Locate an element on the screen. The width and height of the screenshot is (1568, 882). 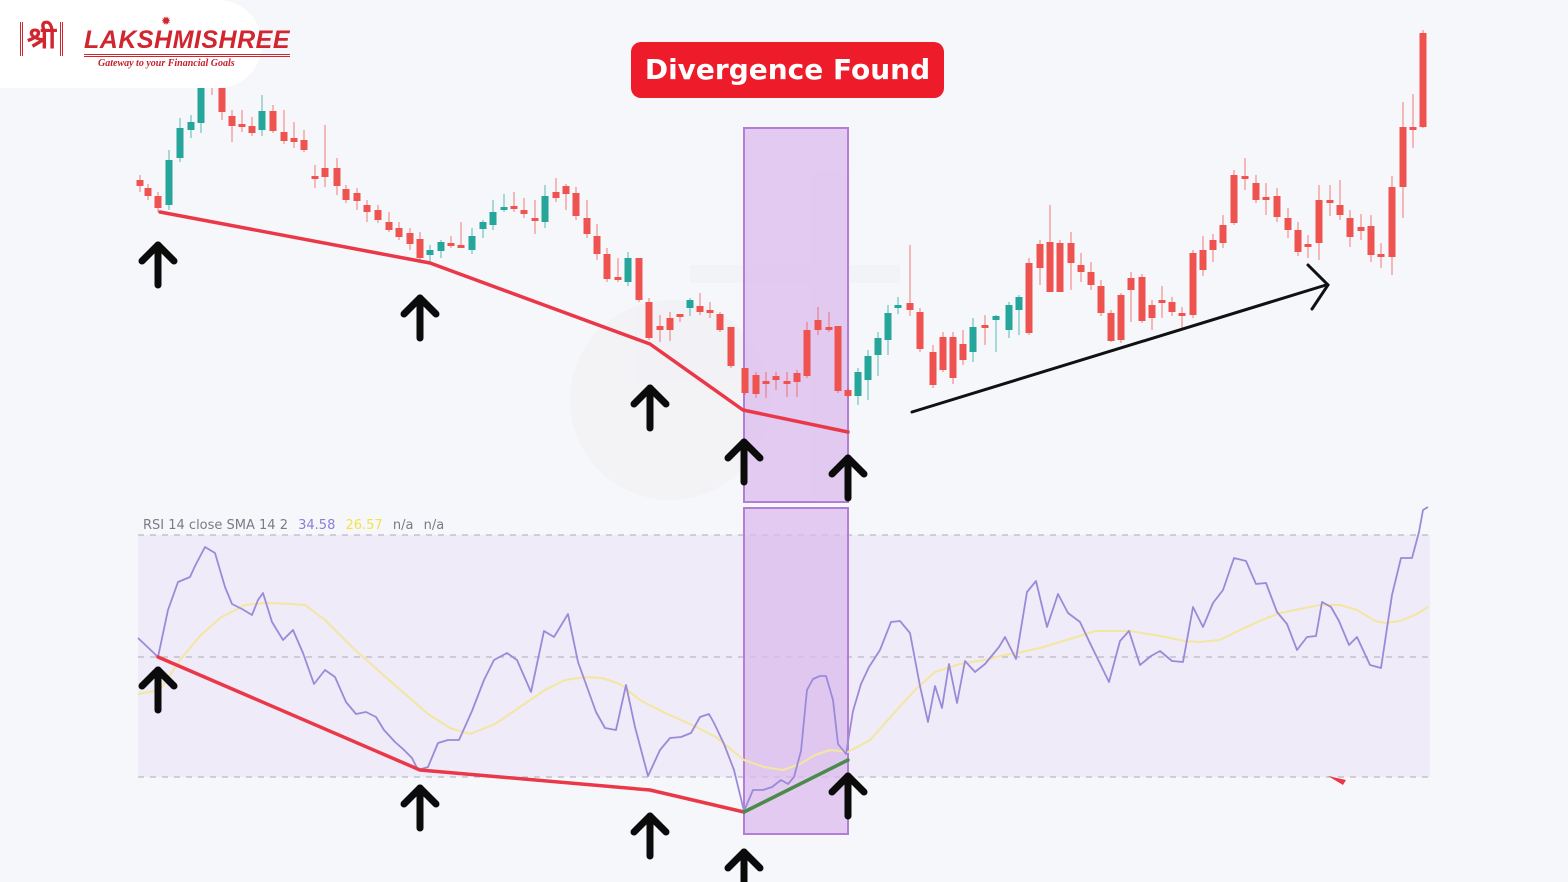
arrowhead-icon is located at coordinates (1318, 287).